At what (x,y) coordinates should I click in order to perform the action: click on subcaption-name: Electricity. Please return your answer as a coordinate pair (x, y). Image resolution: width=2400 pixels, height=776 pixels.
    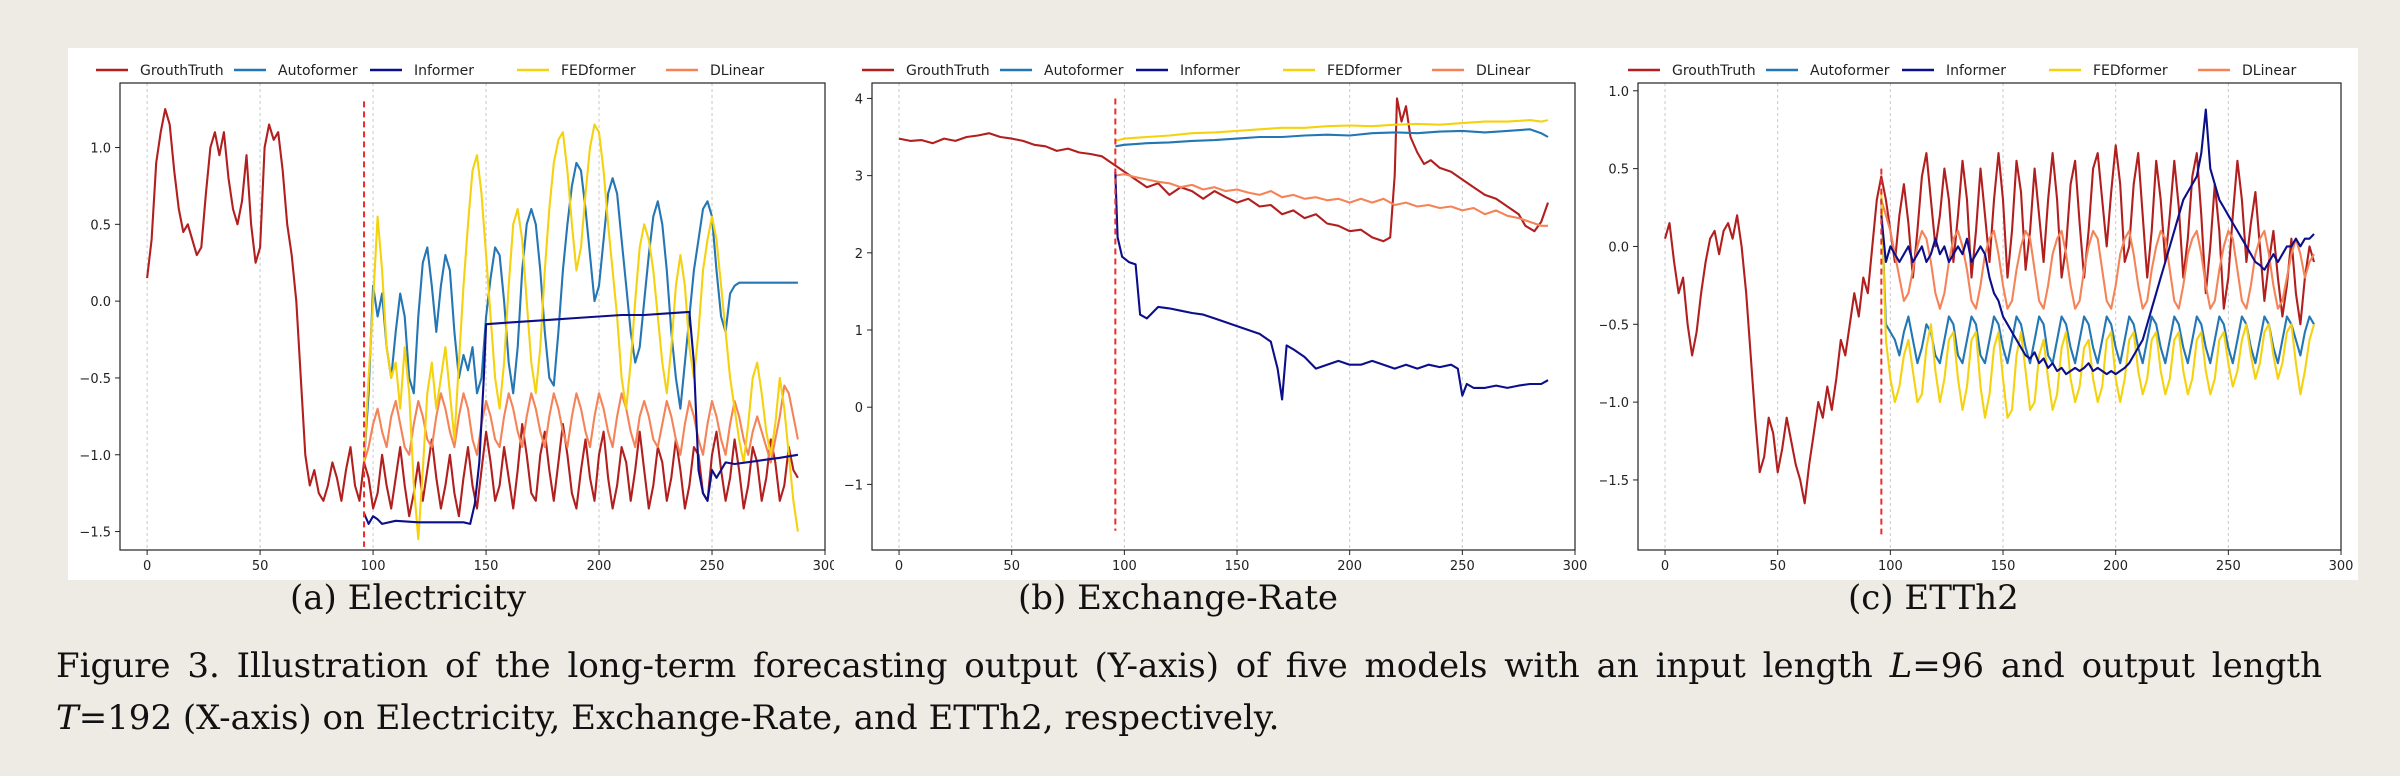
    Looking at the image, I should click on (437, 598).